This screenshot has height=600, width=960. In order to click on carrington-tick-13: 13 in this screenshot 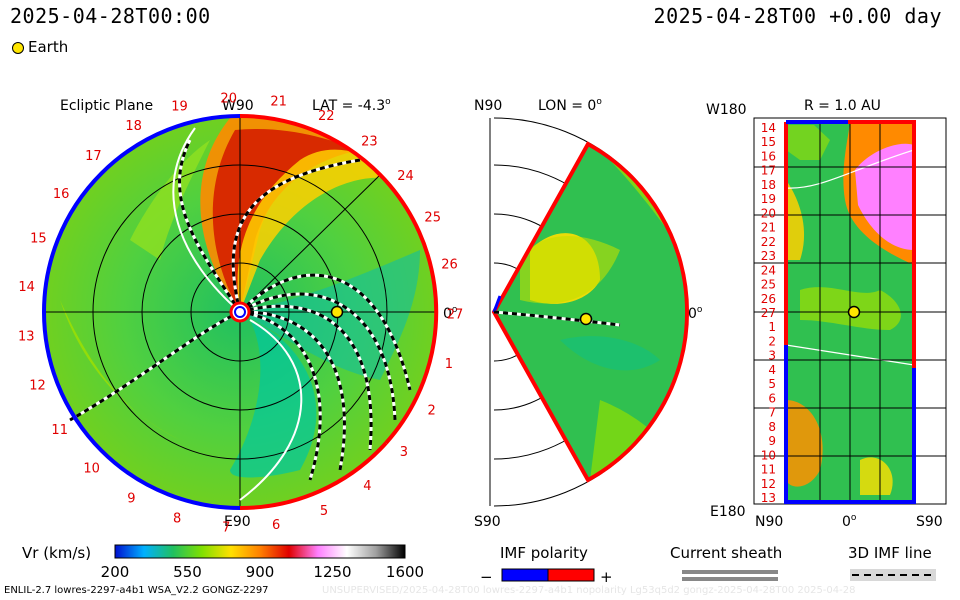, I will do `click(26, 337)`.